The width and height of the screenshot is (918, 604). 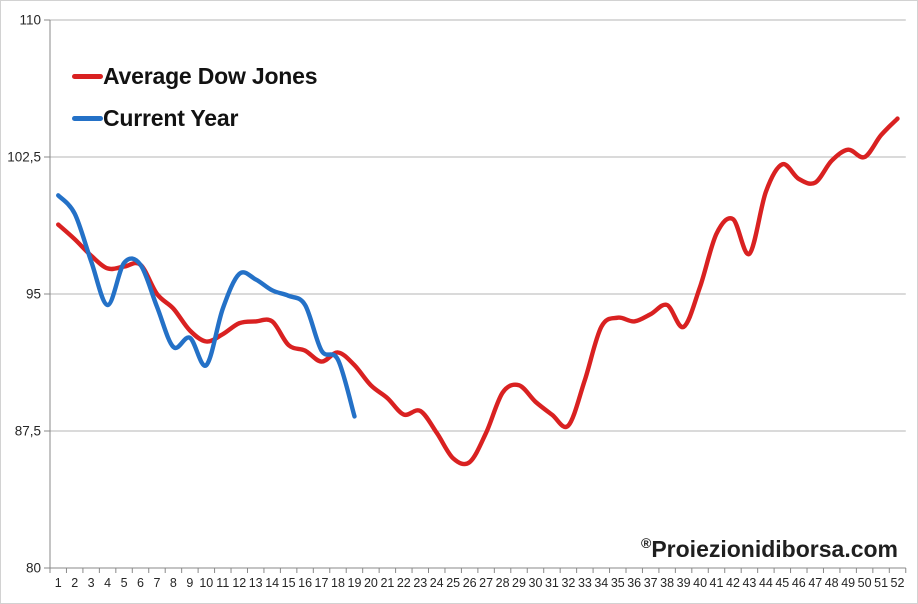 I want to click on x-tick-label: 47, so click(x=815, y=583).